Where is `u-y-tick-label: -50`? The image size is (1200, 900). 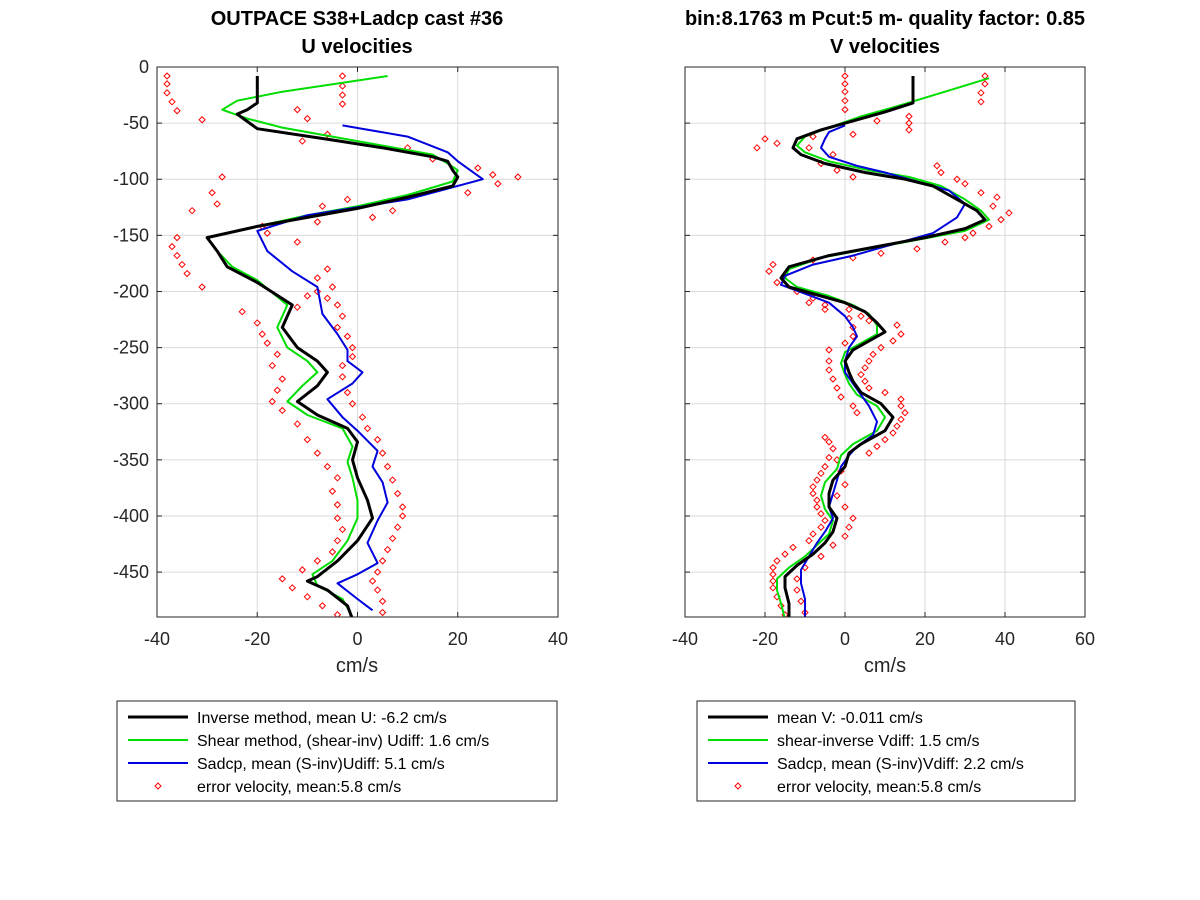
u-y-tick-label: -50 is located at coordinates (136, 123).